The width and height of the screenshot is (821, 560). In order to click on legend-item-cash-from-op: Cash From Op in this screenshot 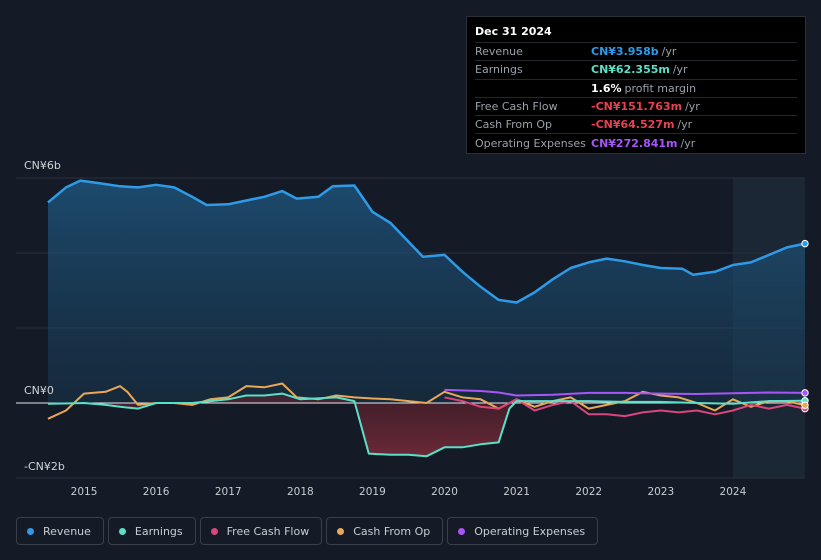, I will do `click(385, 531)`.